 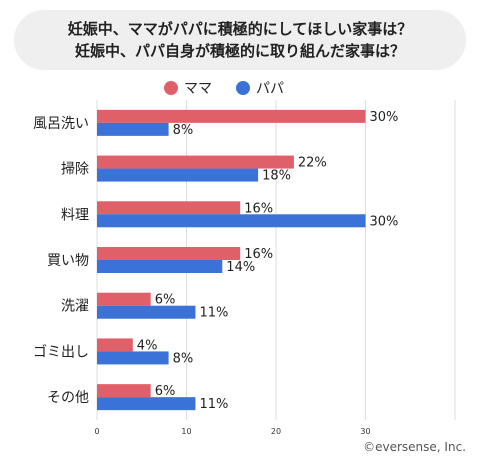 What do you see at coordinates (165, 300) in the screenshot?
I see `data-label-mama-4: 6%` at bounding box center [165, 300].